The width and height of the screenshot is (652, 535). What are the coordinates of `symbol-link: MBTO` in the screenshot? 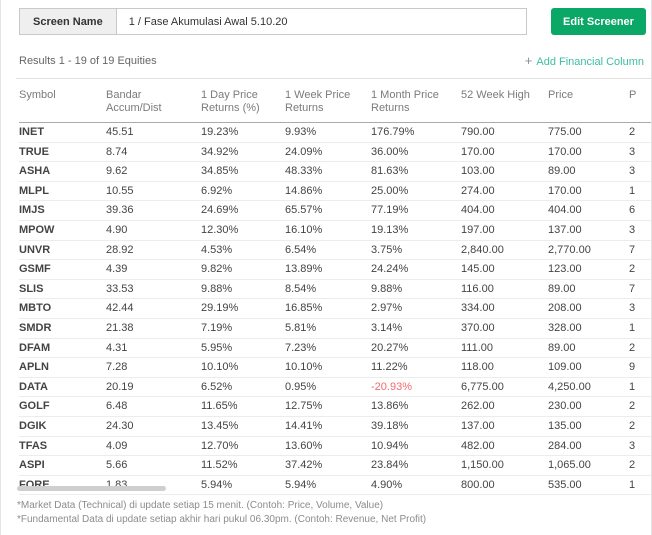 It's located at (62, 308).